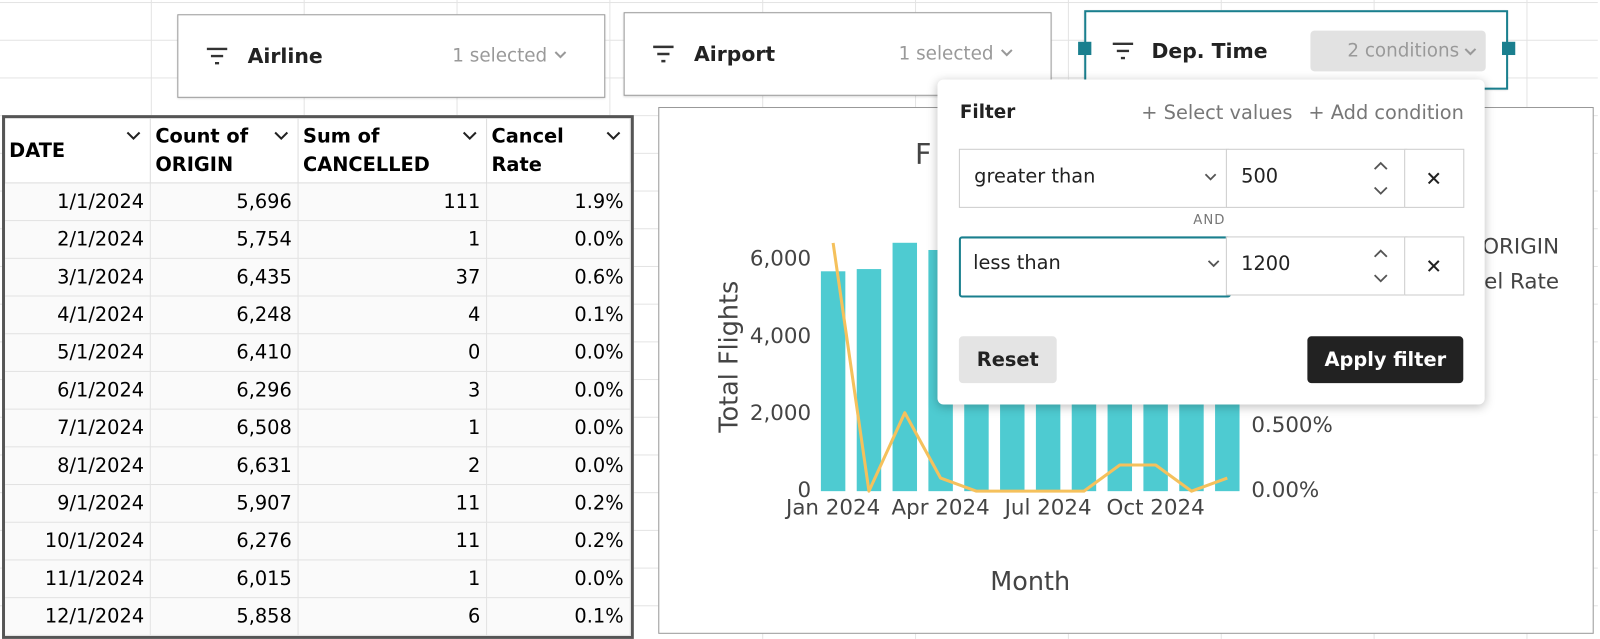 Image resolution: width=1600 pixels, height=639 pixels. Describe the element at coordinates (734, 54) in the screenshot. I see `filter-label: Airport` at that location.